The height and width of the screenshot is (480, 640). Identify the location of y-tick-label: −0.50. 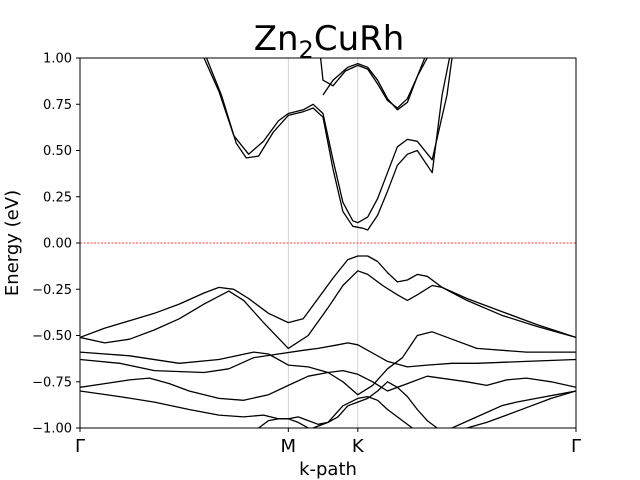
(52, 336).